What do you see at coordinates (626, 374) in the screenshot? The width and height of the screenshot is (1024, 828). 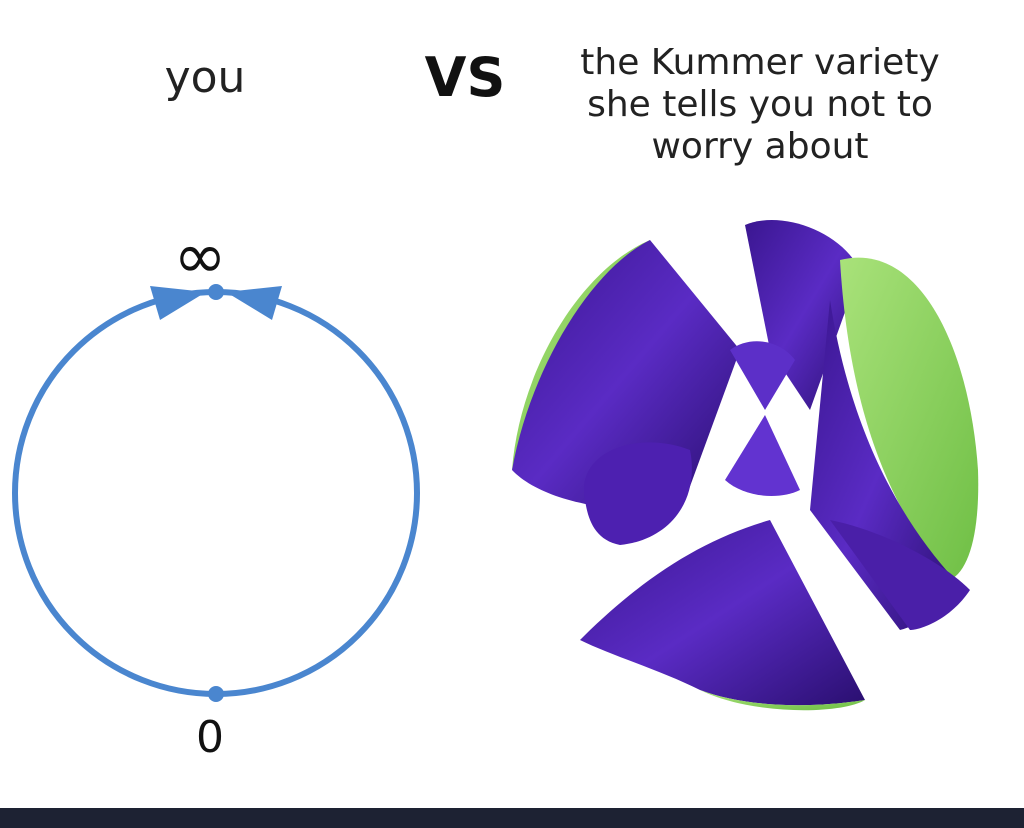 I see `purple-cone-left` at bounding box center [626, 374].